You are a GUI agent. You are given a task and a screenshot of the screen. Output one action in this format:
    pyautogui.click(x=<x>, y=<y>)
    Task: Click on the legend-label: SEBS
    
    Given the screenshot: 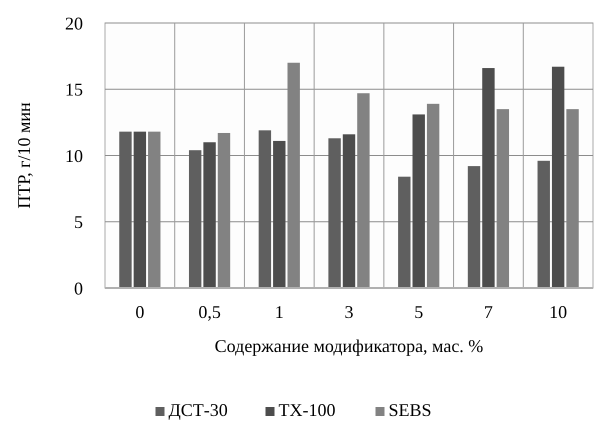 What is the action you would take?
    pyautogui.click(x=410, y=410)
    